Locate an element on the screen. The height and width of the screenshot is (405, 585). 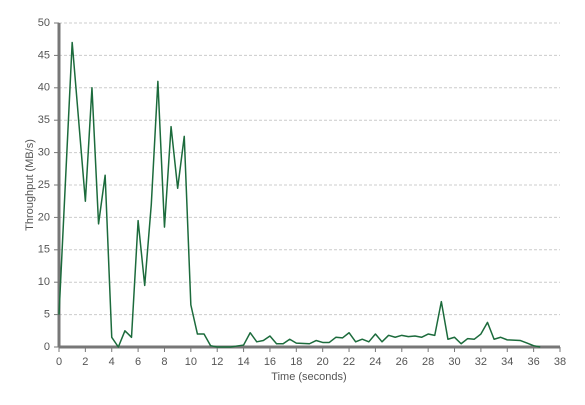
y-tick-label: 35 is located at coordinates (44, 120).